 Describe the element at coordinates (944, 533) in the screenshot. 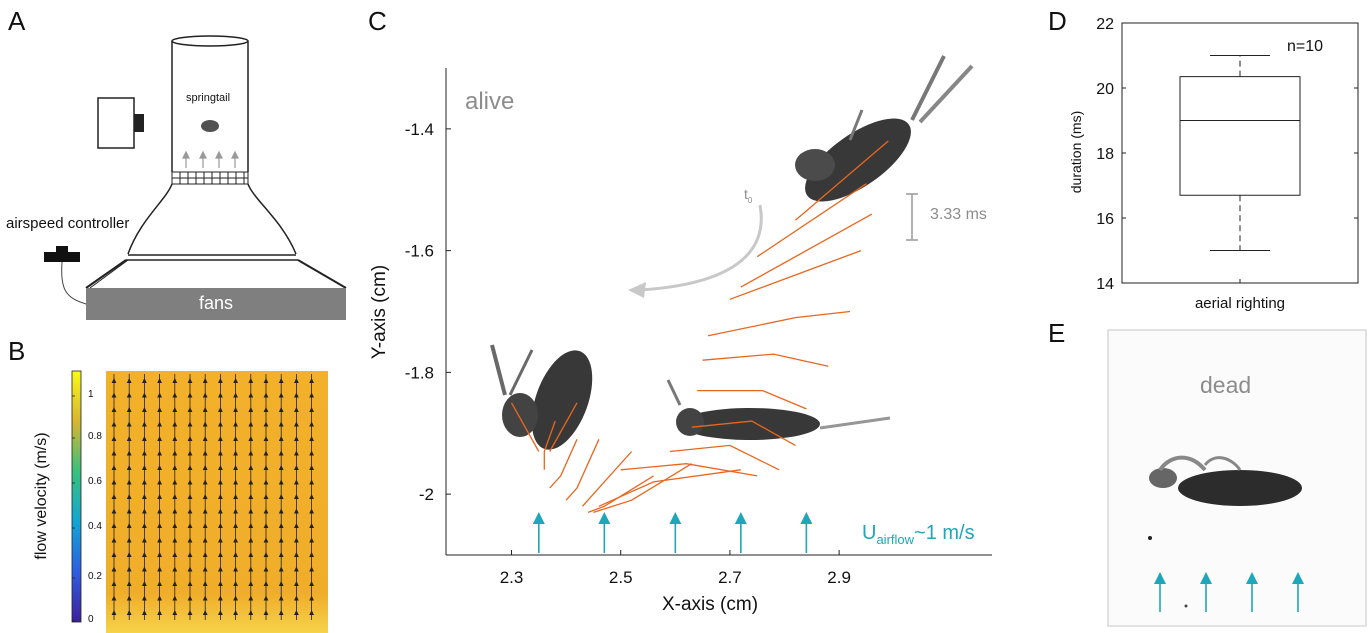

I see `airflow-speed: ~1 m/s` at that location.